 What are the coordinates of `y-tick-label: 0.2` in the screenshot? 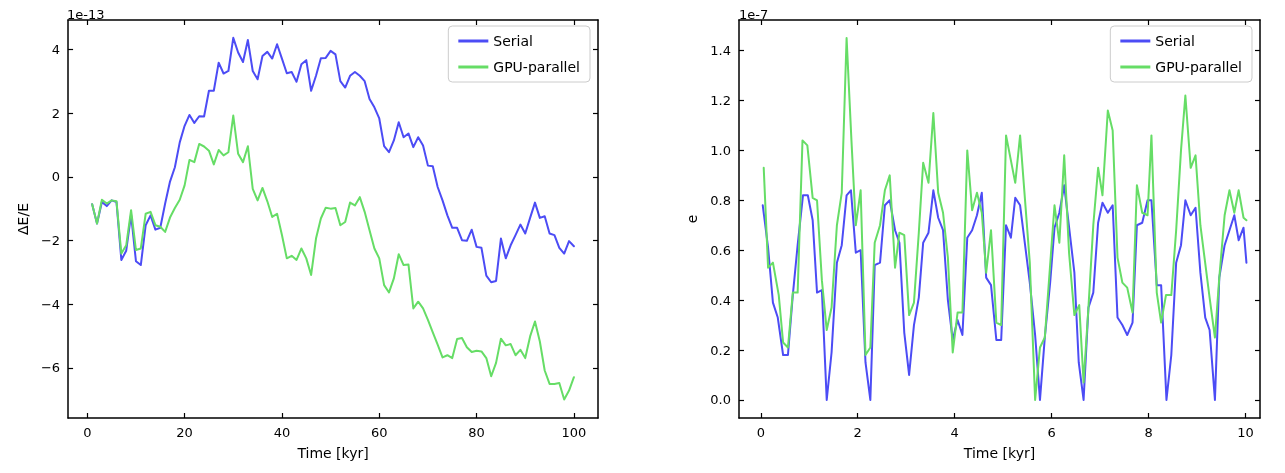 It's located at (720, 350).